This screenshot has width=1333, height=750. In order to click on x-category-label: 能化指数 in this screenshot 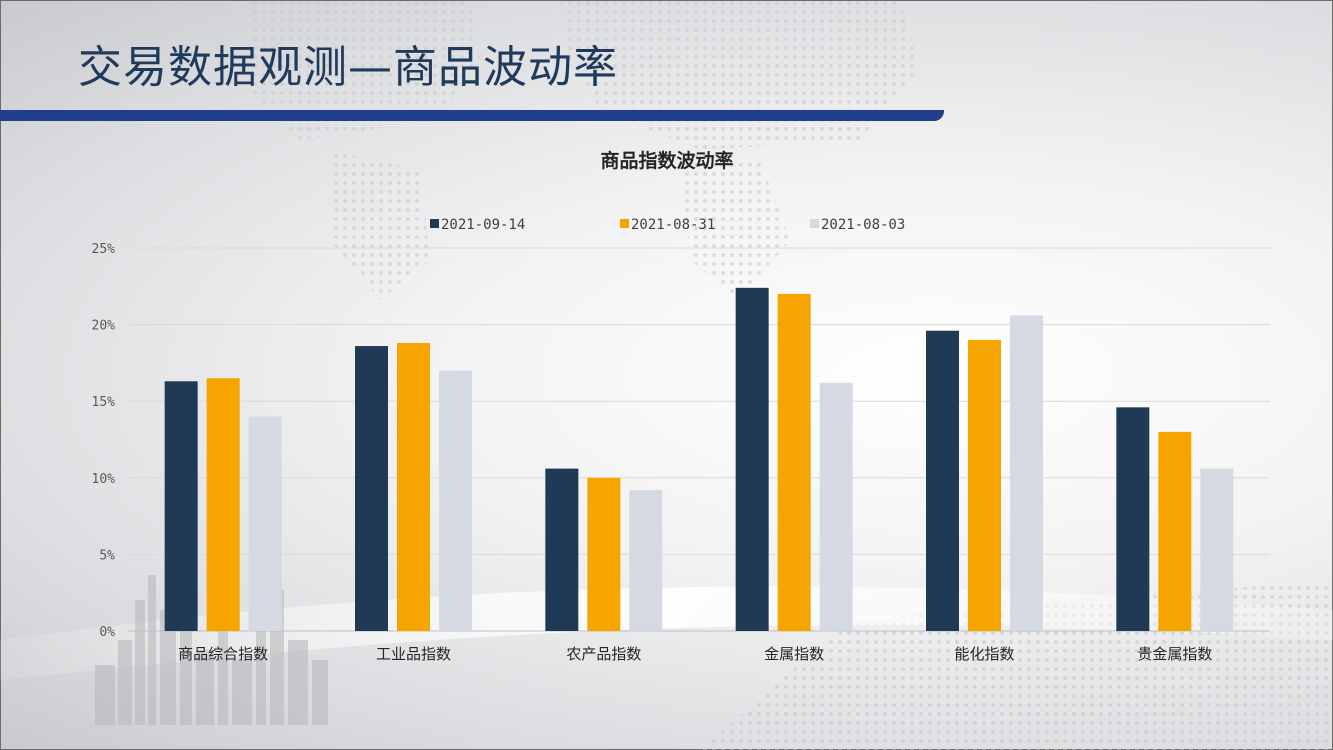, I will do `click(984, 654)`.